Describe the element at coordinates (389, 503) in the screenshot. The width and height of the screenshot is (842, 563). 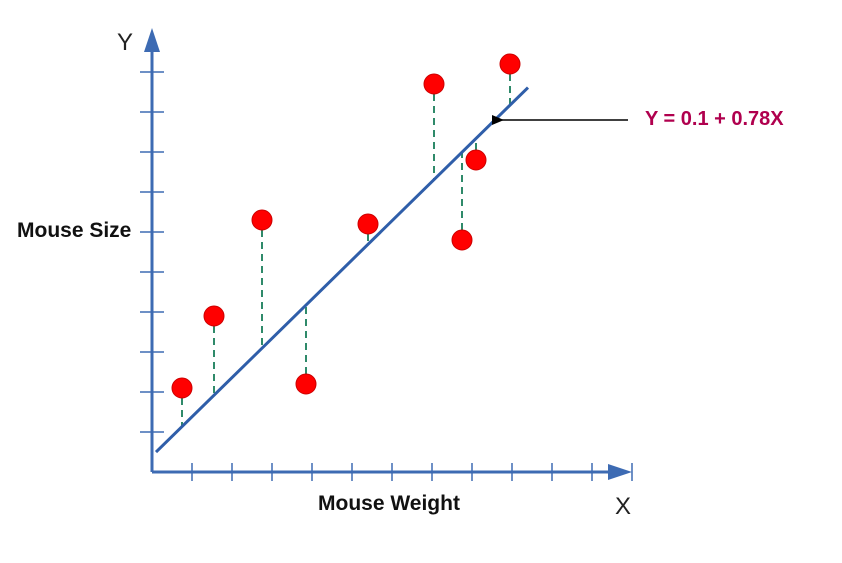
I see `x-axis-title: Mouse Weight` at that location.